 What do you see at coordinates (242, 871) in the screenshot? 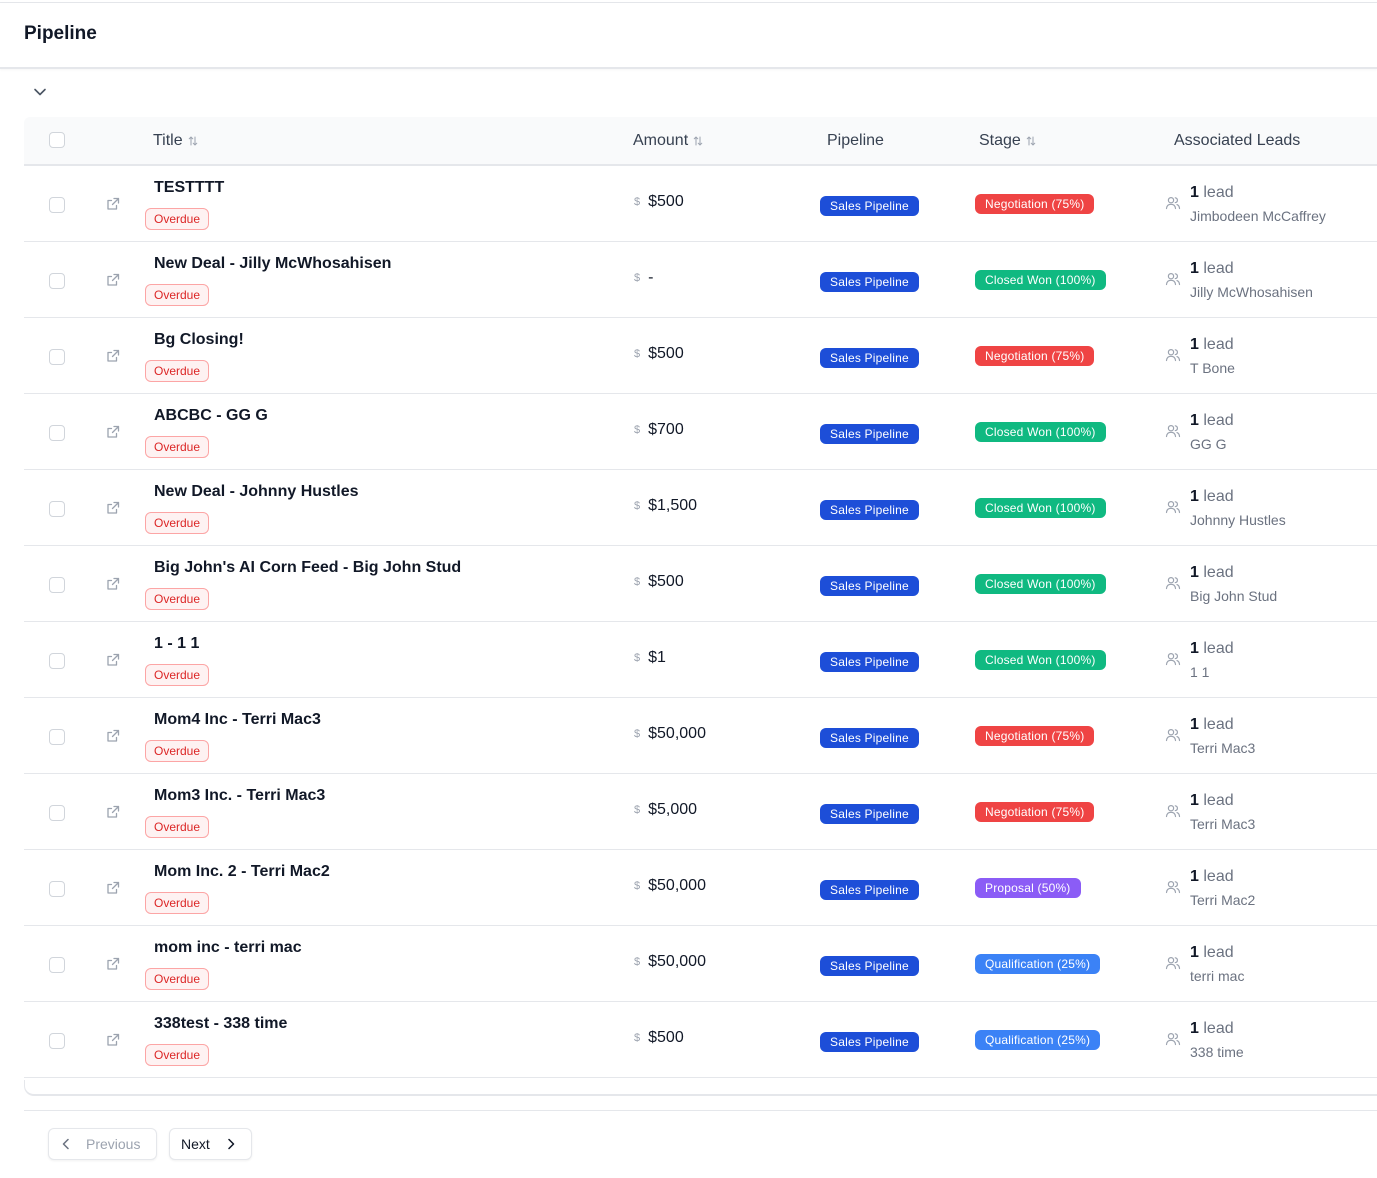
I see `deal-title: Mom Inc. 2 - Terri Mac2` at bounding box center [242, 871].